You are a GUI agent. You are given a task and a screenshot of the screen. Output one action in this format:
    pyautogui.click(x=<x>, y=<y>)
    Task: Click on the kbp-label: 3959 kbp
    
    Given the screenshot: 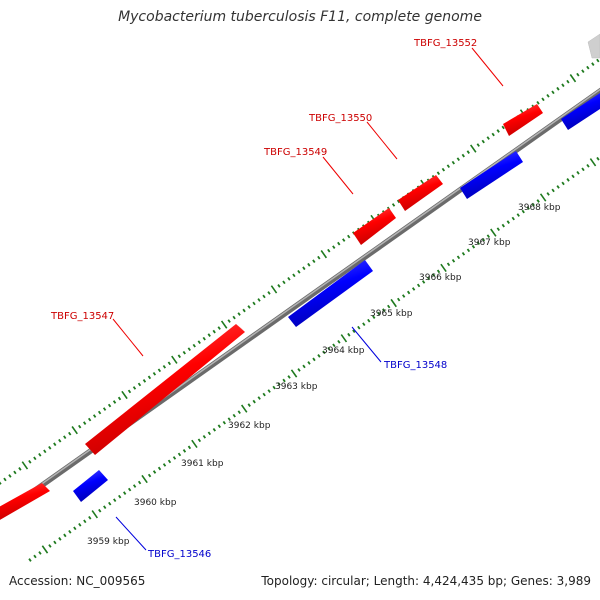 What is the action you would take?
    pyautogui.click(x=108, y=542)
    